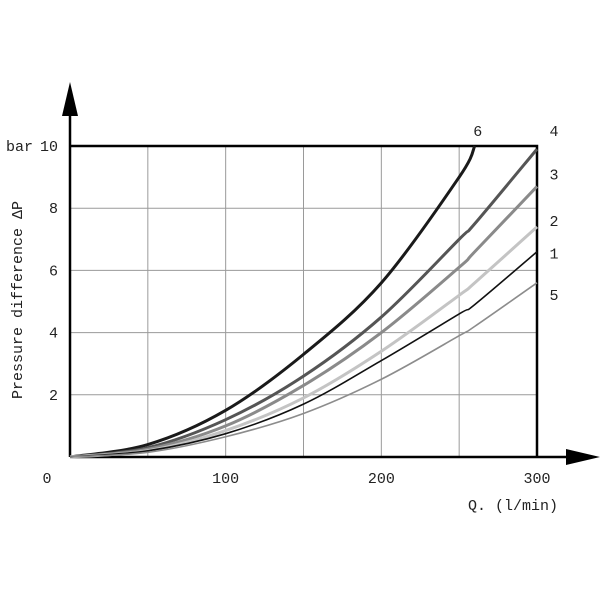 The height and width of the screenshot is (600, 600). Describe the element at coordinates (583, 457) in the screenshot. I see `x-arrow` at that location.